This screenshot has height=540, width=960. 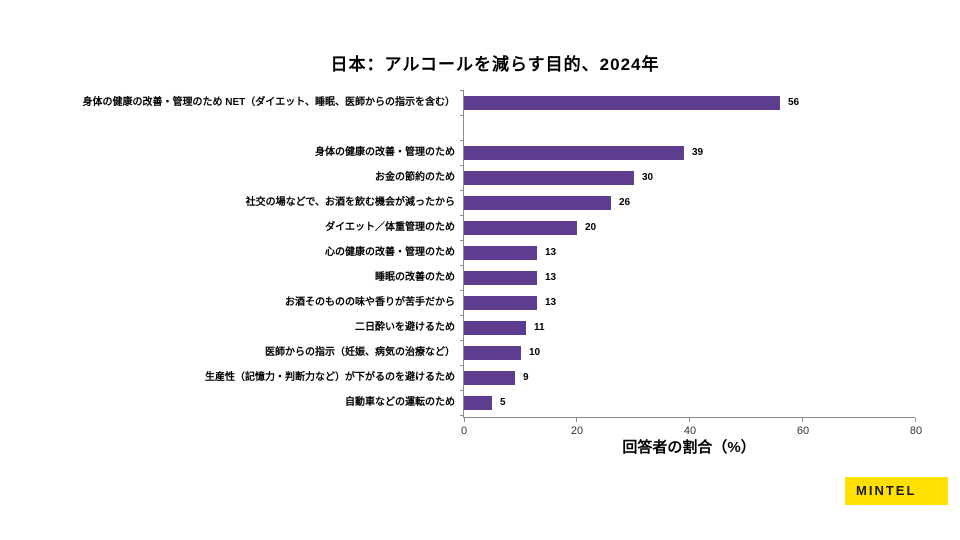 What do you see at coordinates (535, 352) in the screenshot?
I see `bar-value-label: 10` at bounding box center [535, 352].